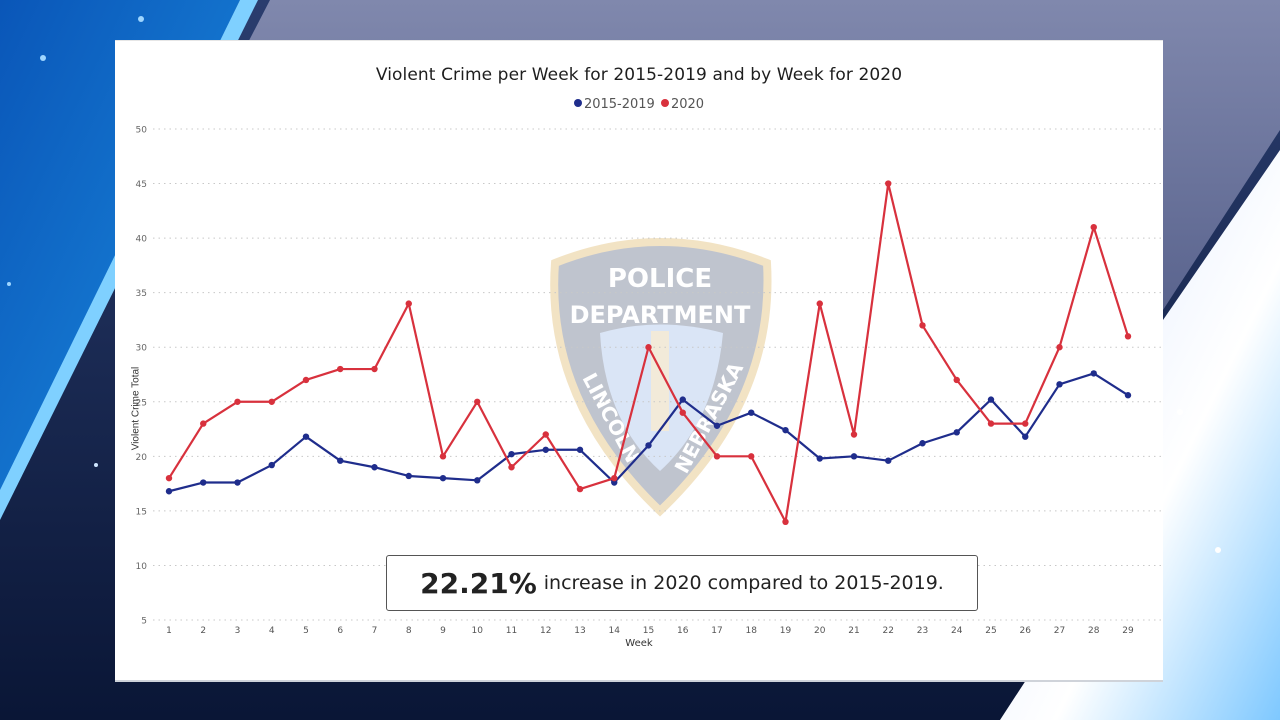  I want to click on x-tick-label: 15, so click(648, 631).